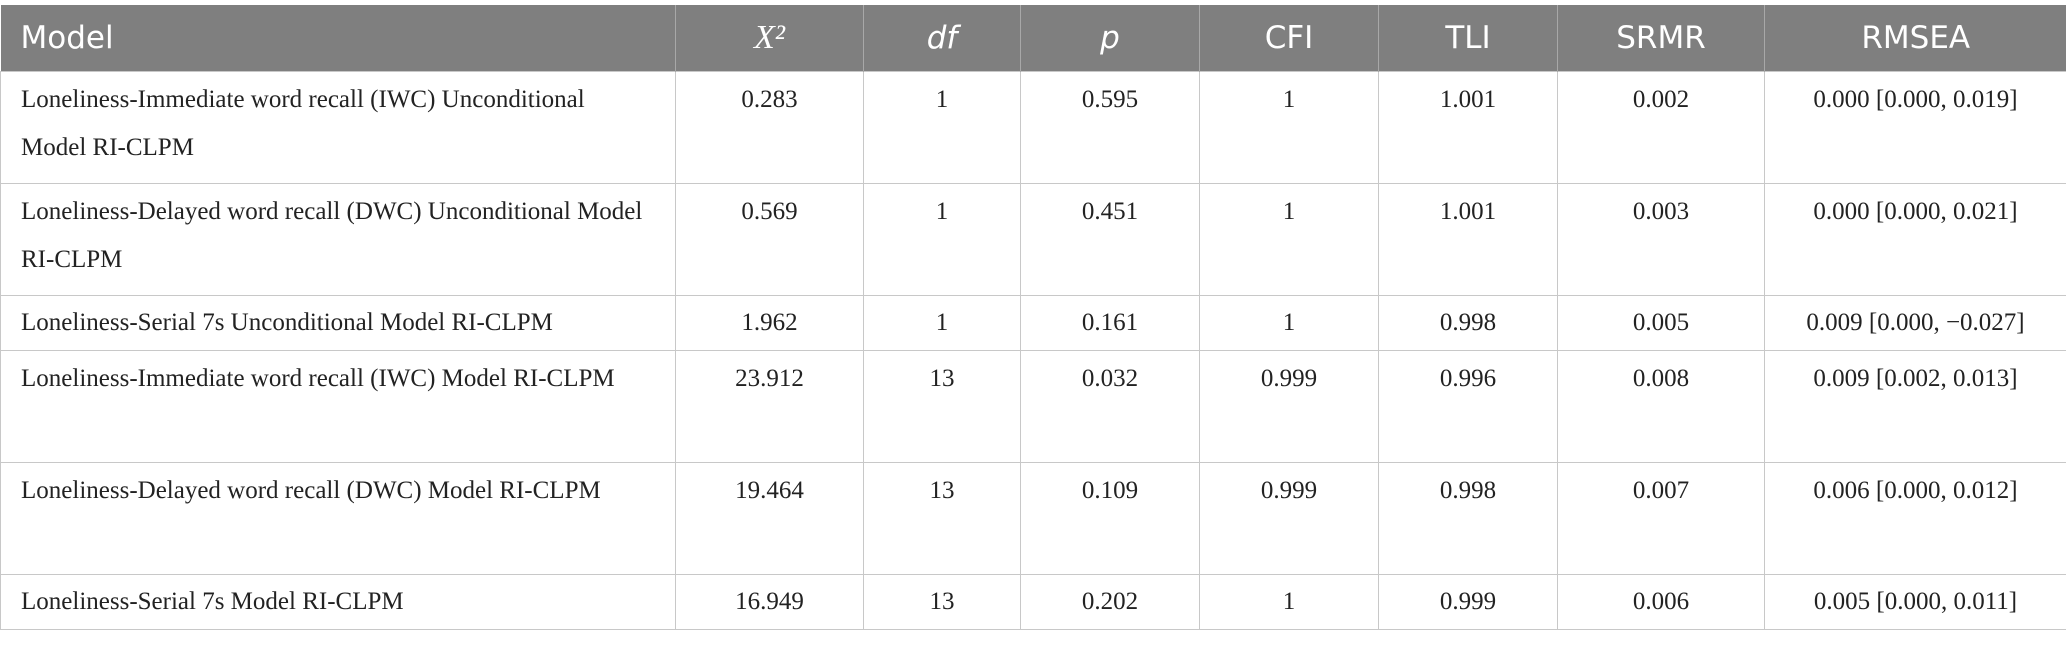  What do you see at coordinates (769, 38) in the screenshot?
I see `column-header: X²` at bounding box center [769, 38].